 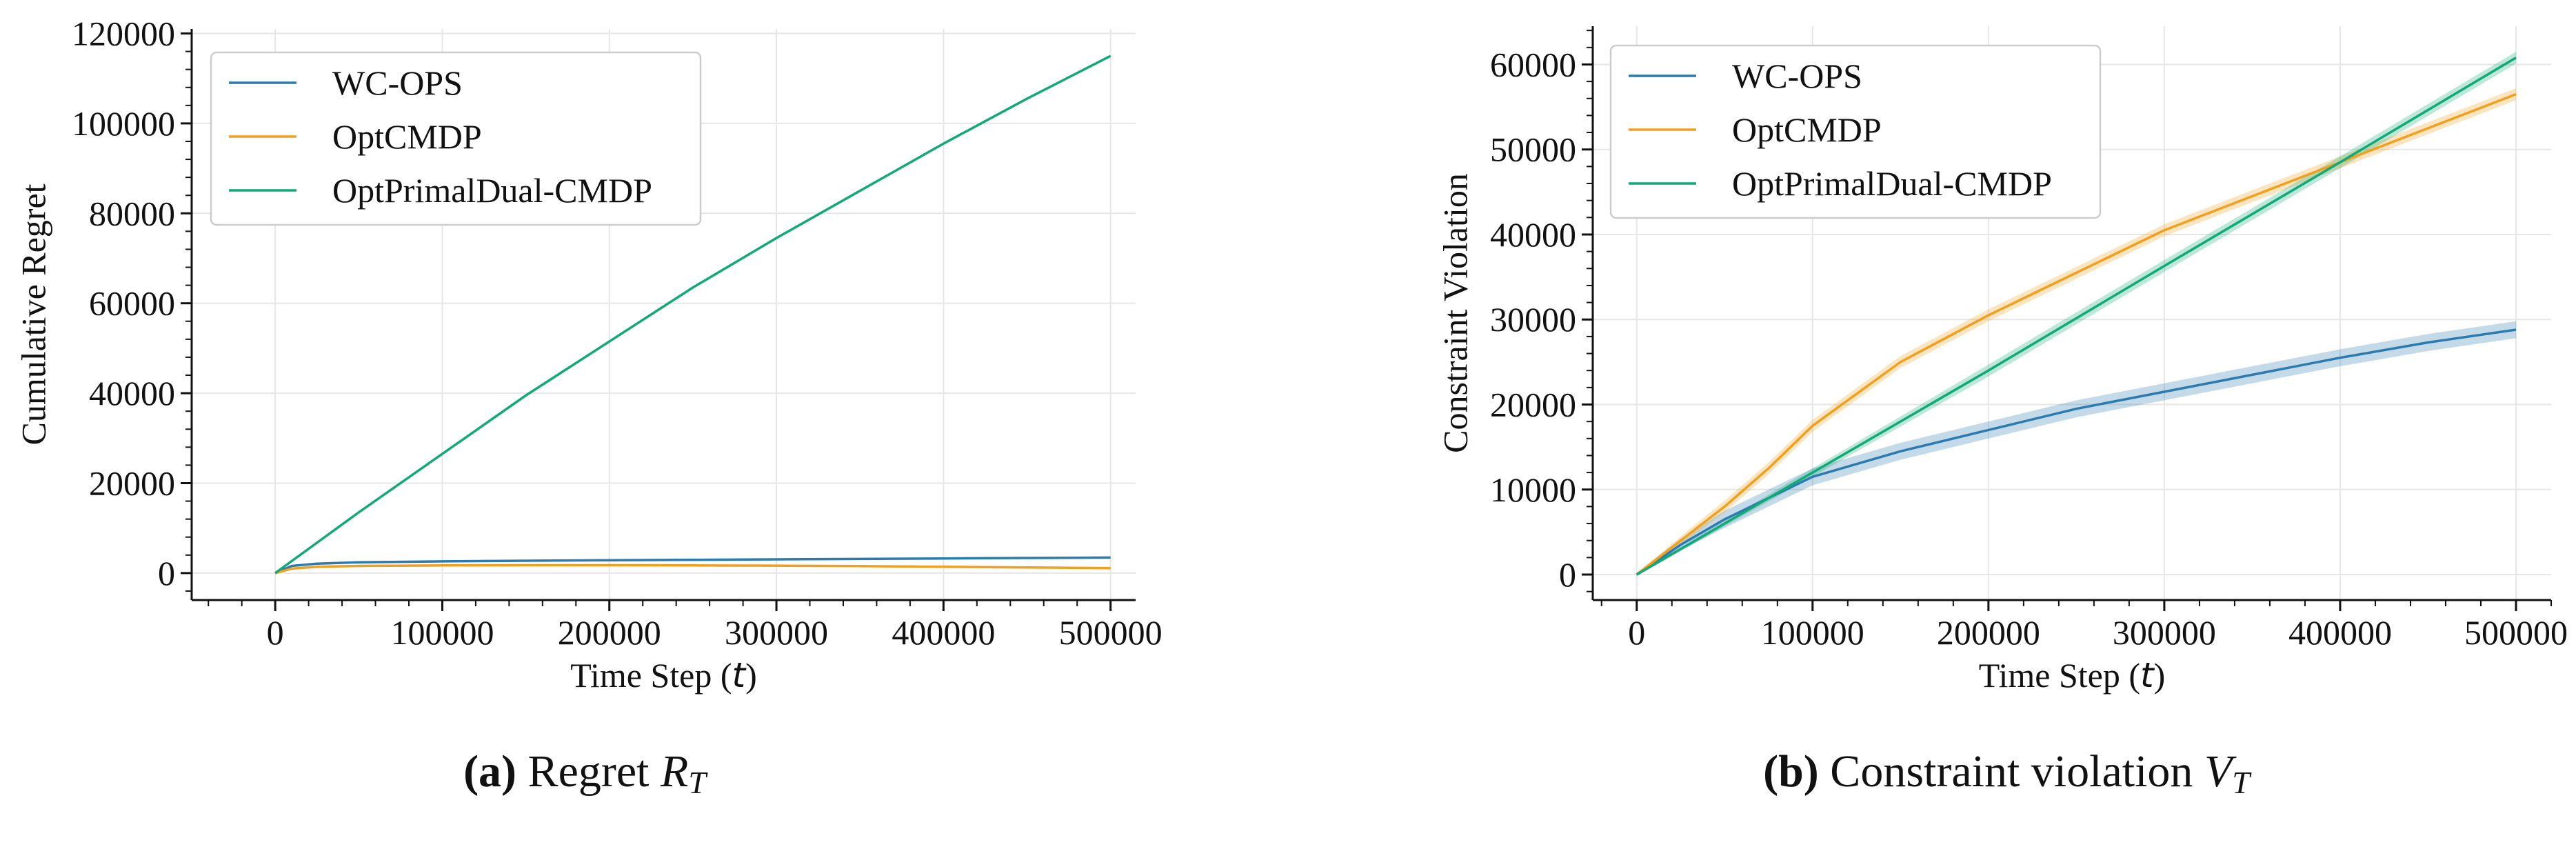 What do you see at coordinates (33, 314) in the screenshot?
I see `y-axis-label: Cumulative Regret` at bounding box center [33, 314].